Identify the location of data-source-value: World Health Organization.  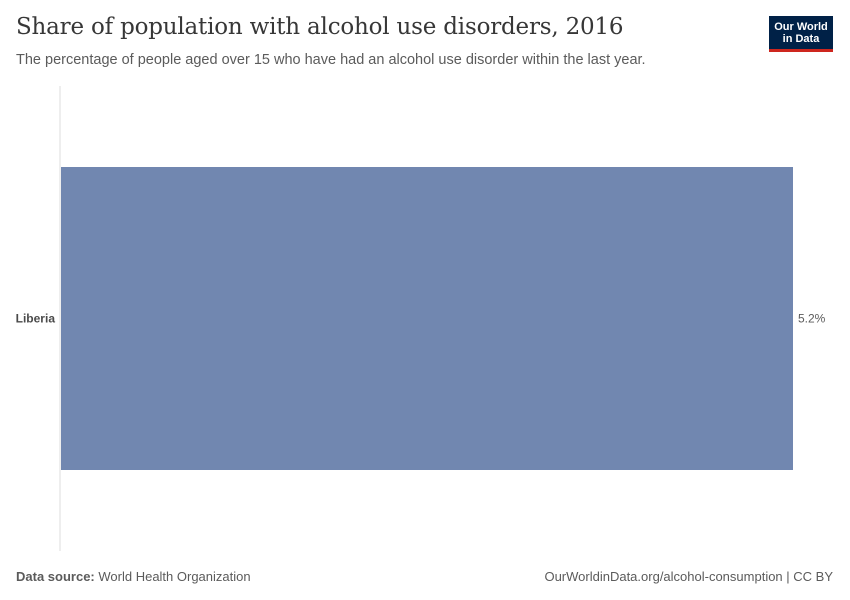
(174, 576).